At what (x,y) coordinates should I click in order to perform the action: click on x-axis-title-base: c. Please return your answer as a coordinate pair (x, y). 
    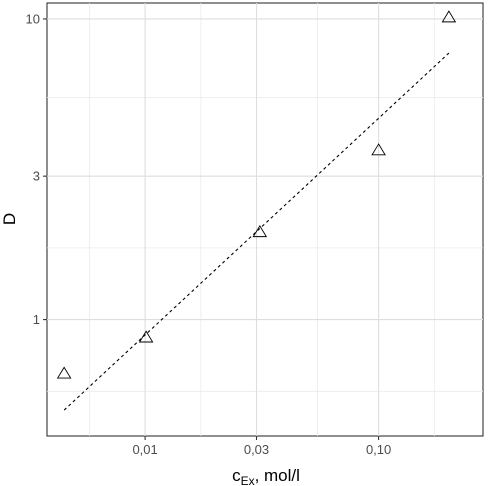
    Looking at the image, I should click on (236, 475).